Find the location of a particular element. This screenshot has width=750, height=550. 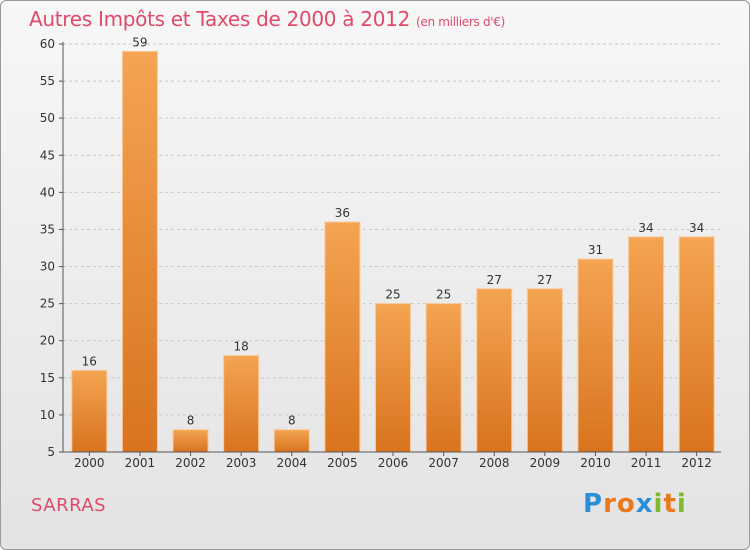

data-label-2000: 16 is located at coordinates (89, 361).